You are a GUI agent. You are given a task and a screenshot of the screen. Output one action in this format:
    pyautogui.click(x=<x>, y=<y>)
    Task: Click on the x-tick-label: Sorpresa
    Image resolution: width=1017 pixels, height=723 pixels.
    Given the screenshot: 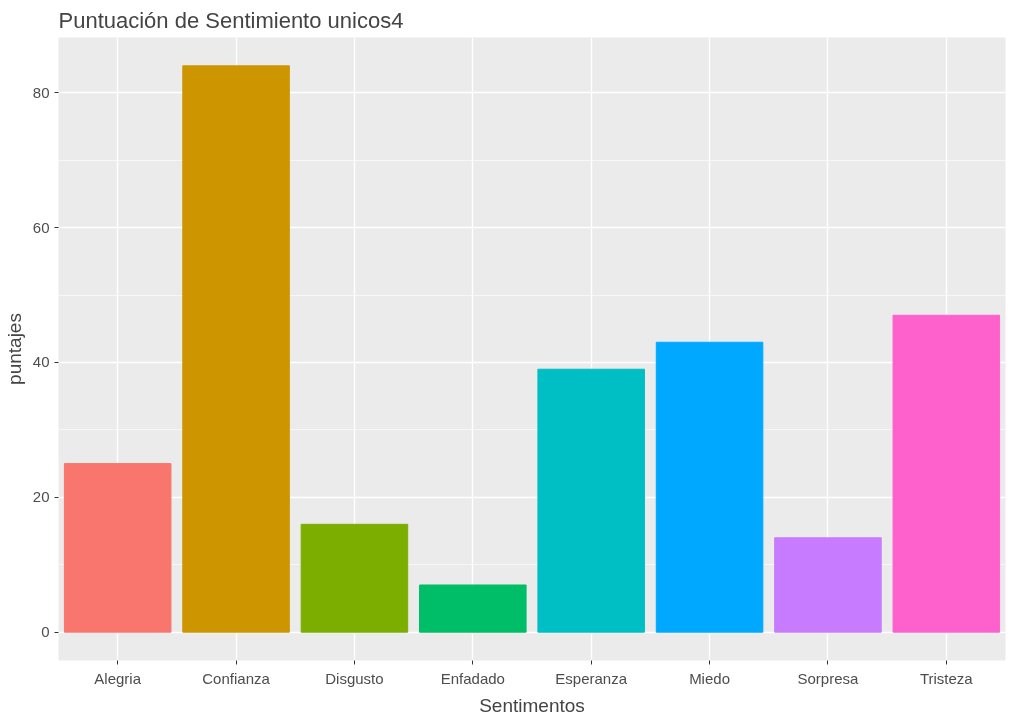 What is the action you would take?
    pyautogui.click(x=828, y=678)
    